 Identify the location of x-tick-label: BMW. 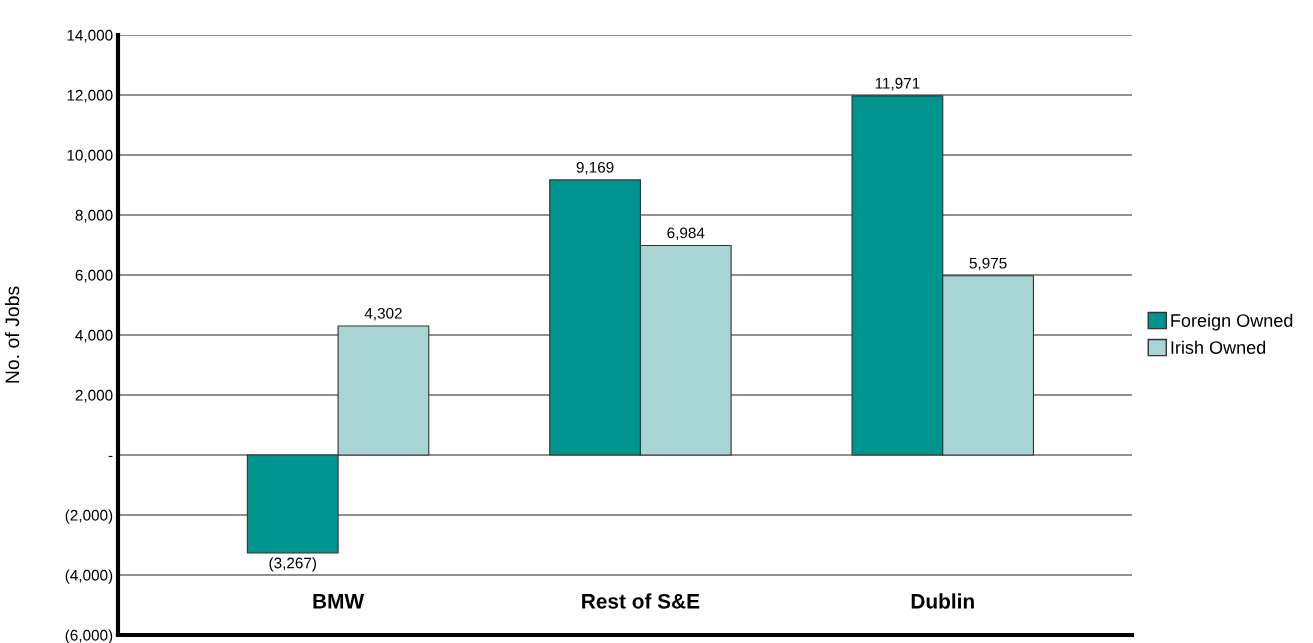
(339, 601).